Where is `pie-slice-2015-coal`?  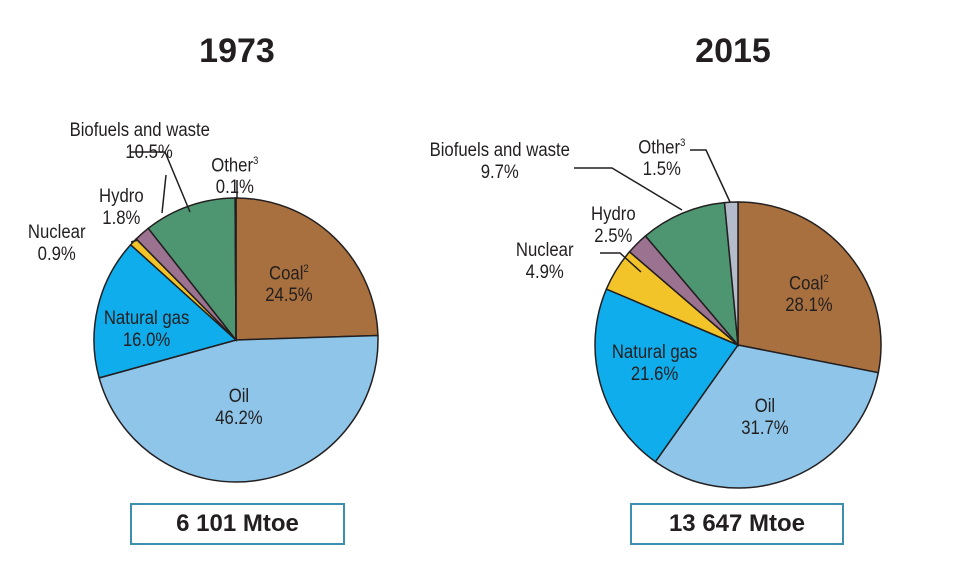
pie-slice-2015-coal is located at coordinates (809, 287).